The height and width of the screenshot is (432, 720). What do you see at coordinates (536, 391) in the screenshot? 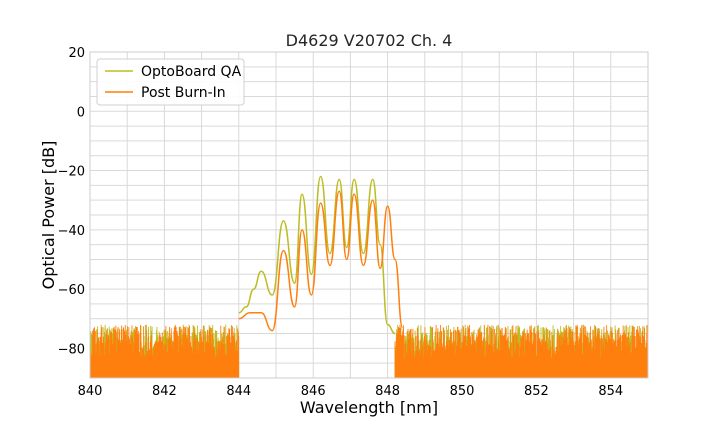
I see `x-tick-label: 852` at bounding box center [536, 391].